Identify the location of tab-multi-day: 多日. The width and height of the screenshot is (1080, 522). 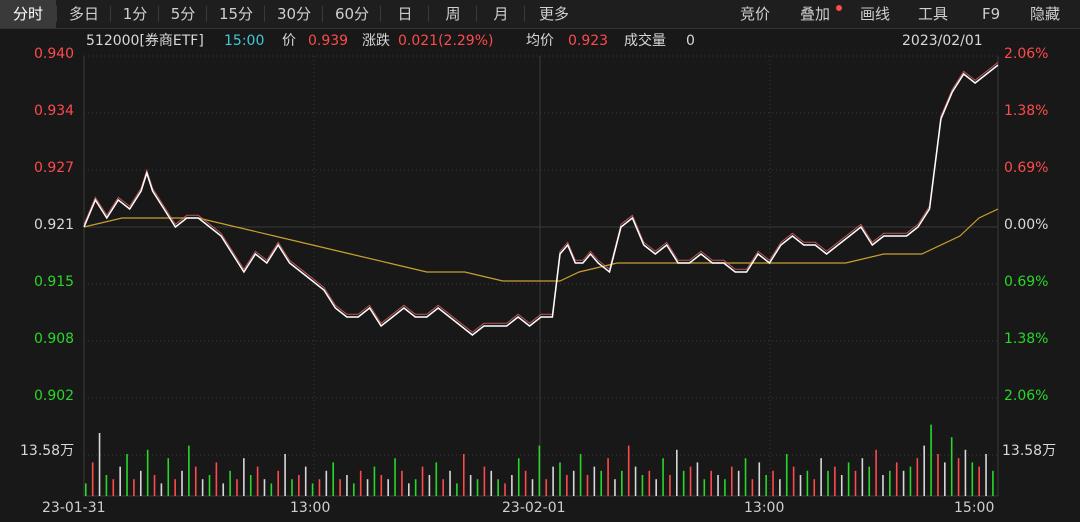
(83, 14).